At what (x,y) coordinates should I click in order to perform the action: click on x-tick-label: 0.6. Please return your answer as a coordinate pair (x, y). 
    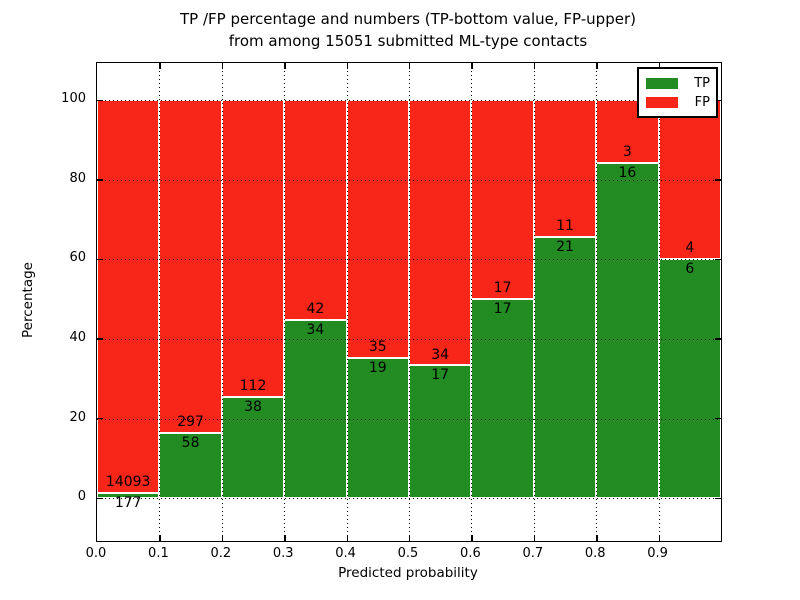
    Looking at the image, I should click on (470, 553).